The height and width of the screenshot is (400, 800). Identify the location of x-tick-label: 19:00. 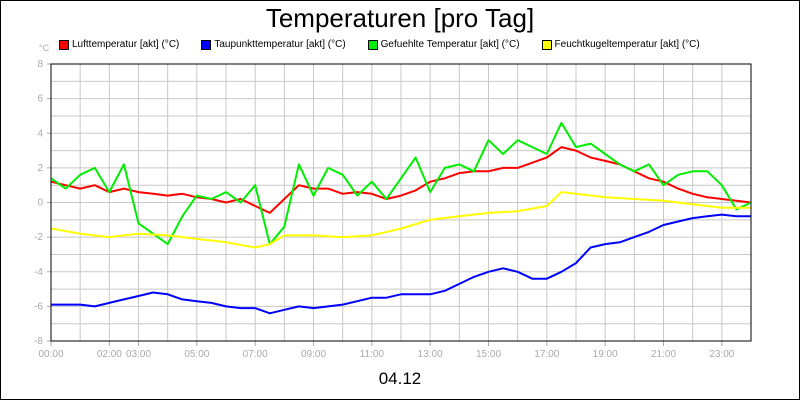
(605, 354).